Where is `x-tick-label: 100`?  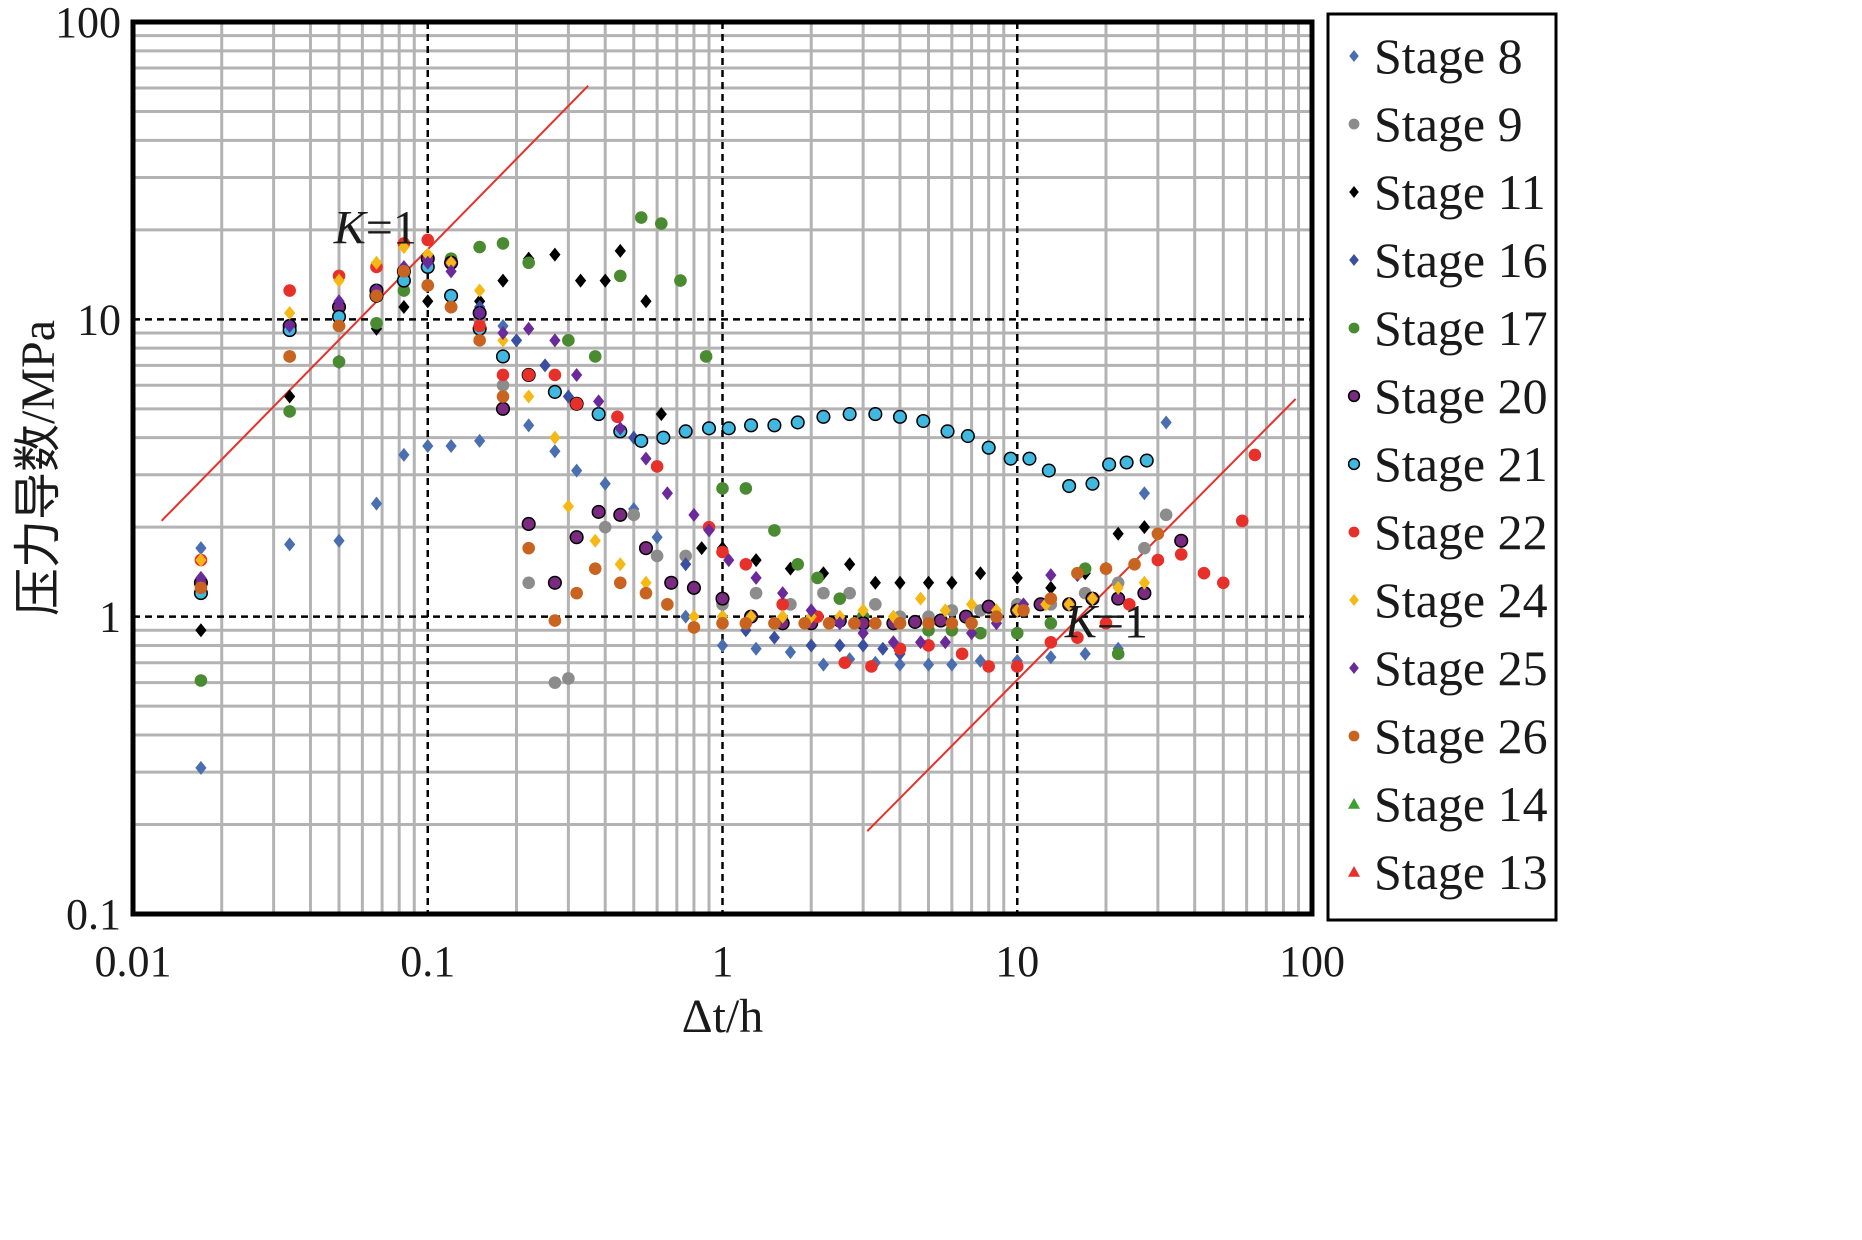 x-tick-label: 100 is located at coordinates (1312, 961).